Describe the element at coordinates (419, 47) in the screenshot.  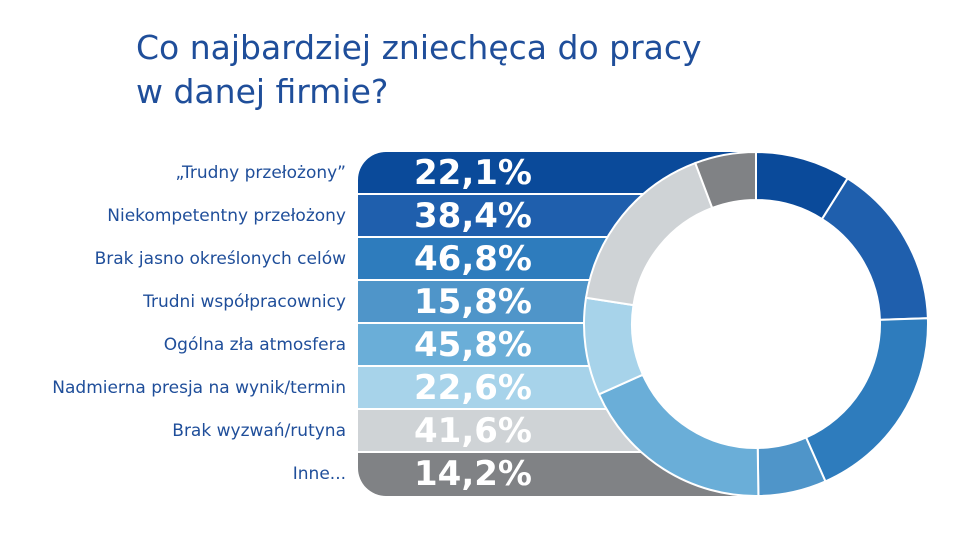
I see `title-line-1: Co najbardziej zniechęca do pracy` at that location.